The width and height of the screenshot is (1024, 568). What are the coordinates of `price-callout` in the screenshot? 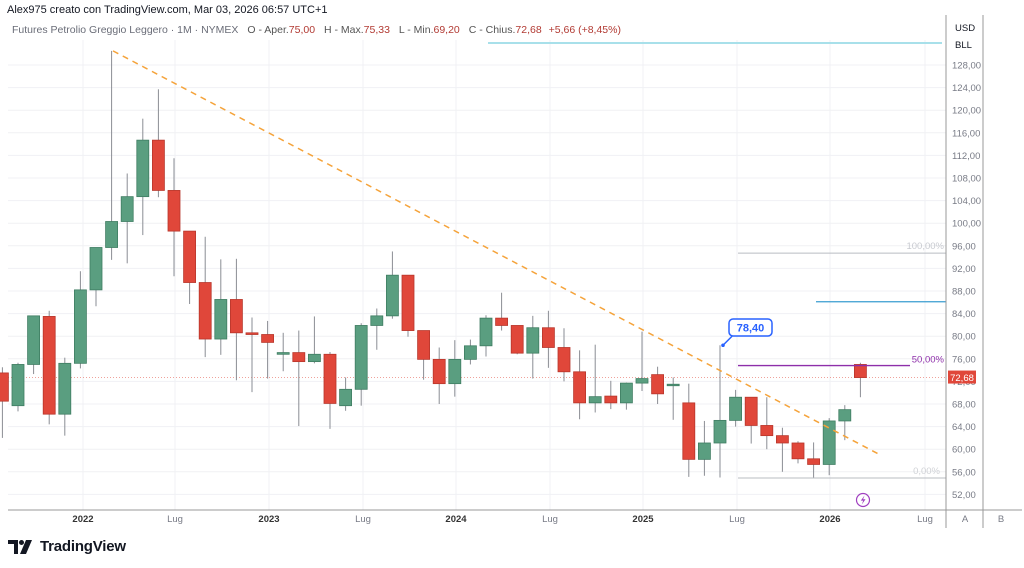 It's located at (750, 327).